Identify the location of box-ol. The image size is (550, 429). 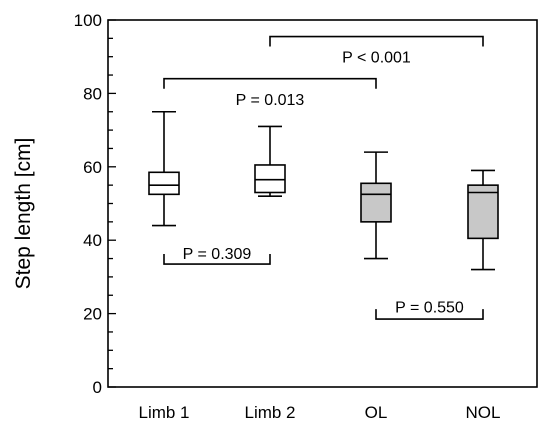
(376, 205).